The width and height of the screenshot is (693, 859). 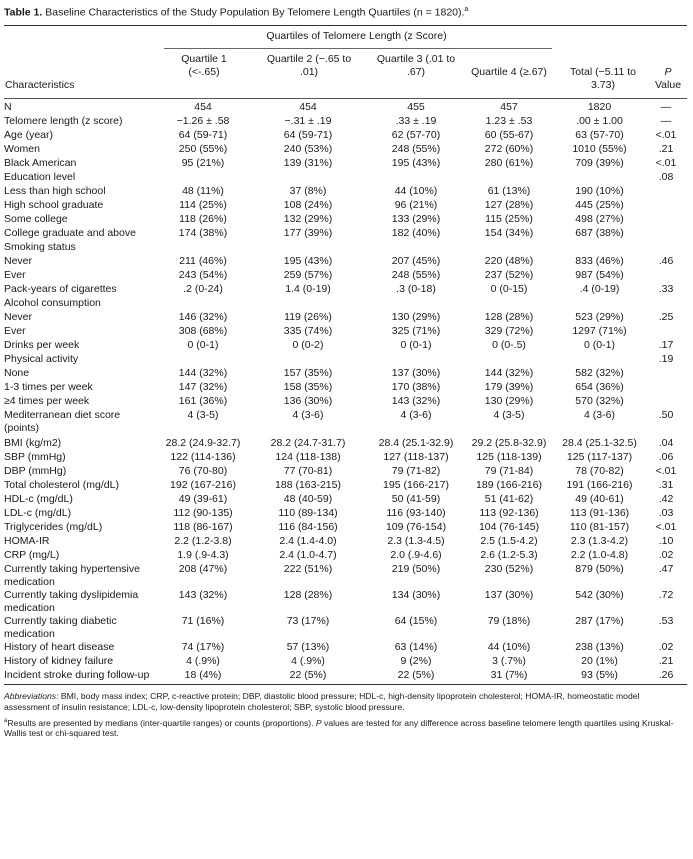 I want to click on cell-p: .46, so click(x=666, y=260).